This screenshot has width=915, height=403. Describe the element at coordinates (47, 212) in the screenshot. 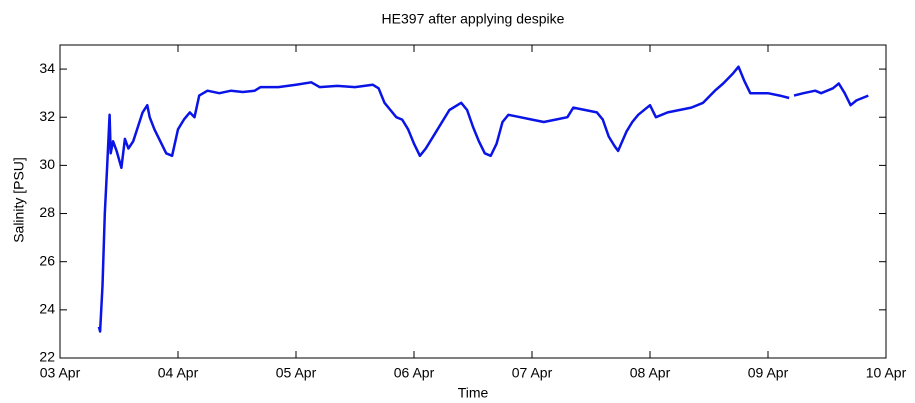

I see `y-tick-label: 28` at that location.